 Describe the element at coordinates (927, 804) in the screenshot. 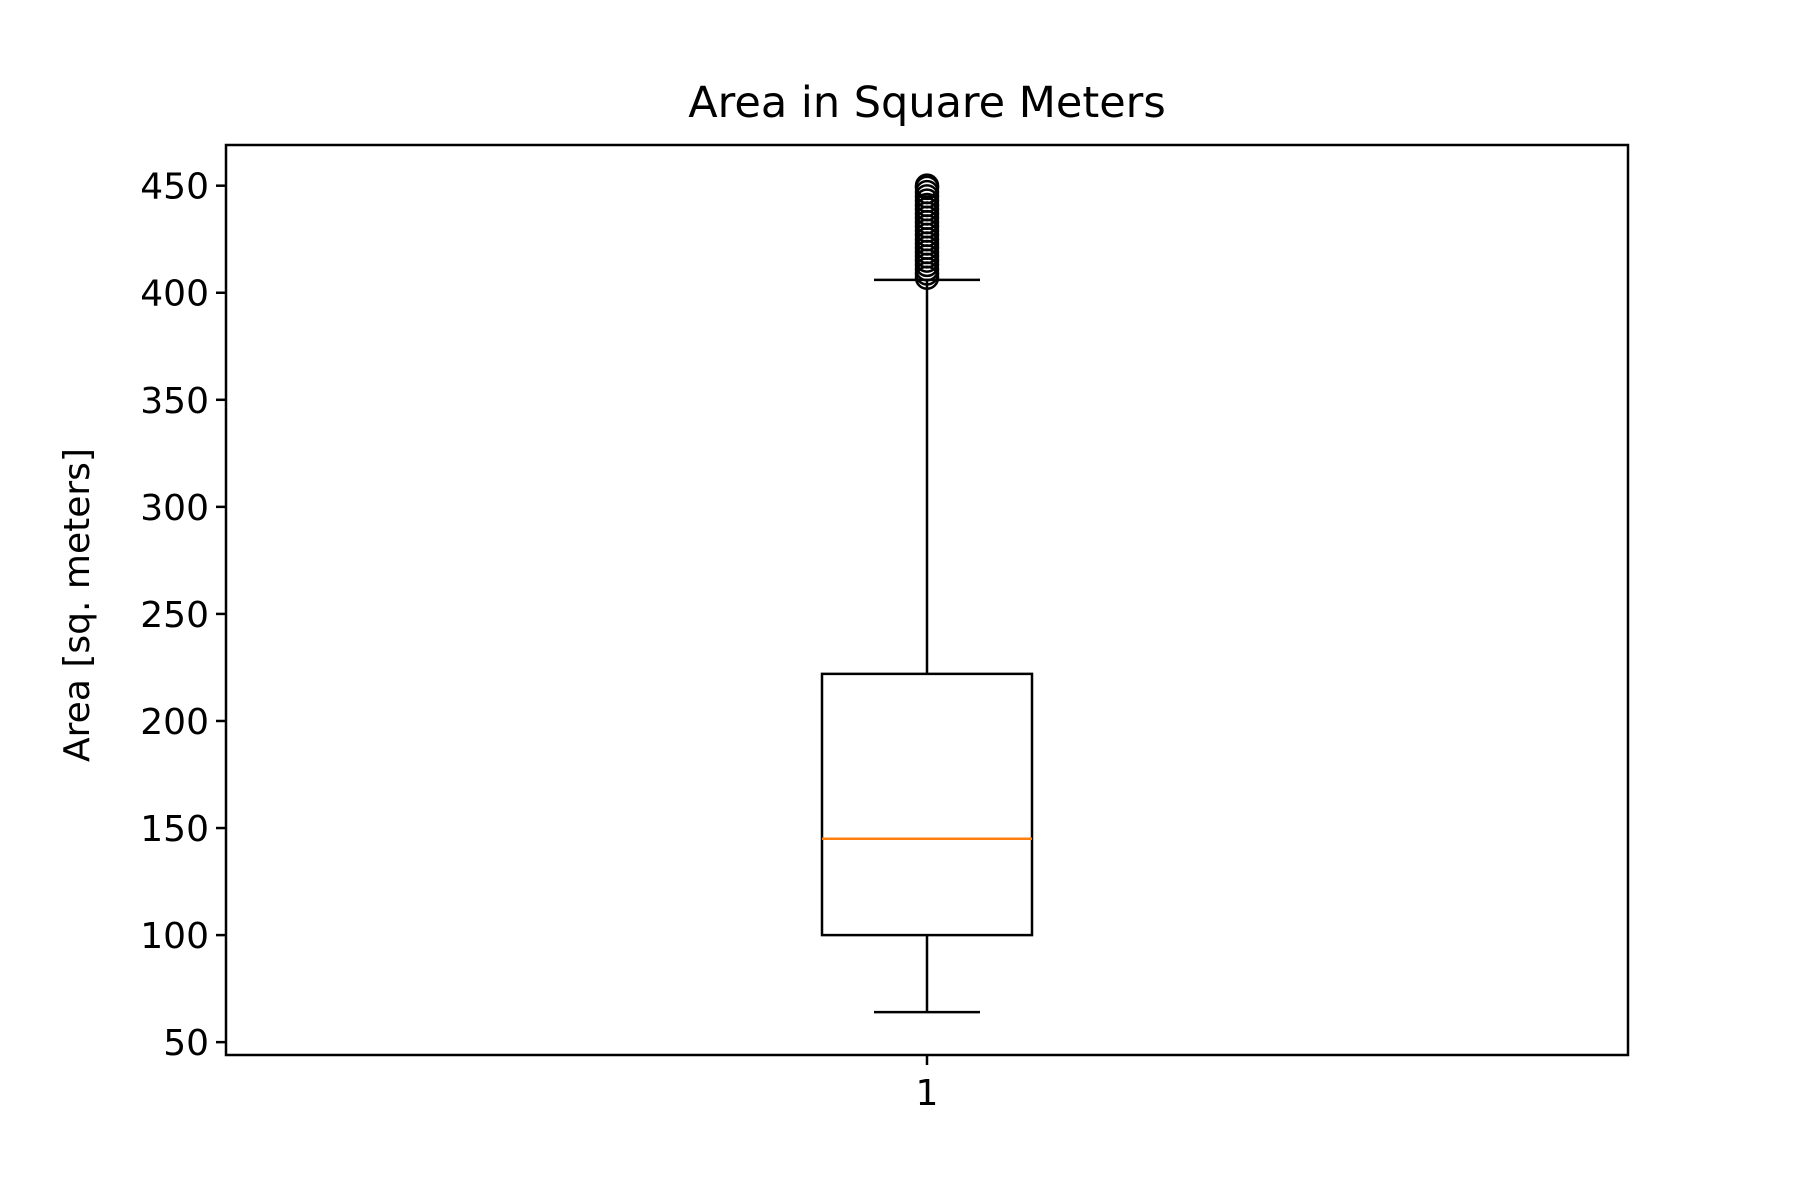

I see `iqr-box` at that location.